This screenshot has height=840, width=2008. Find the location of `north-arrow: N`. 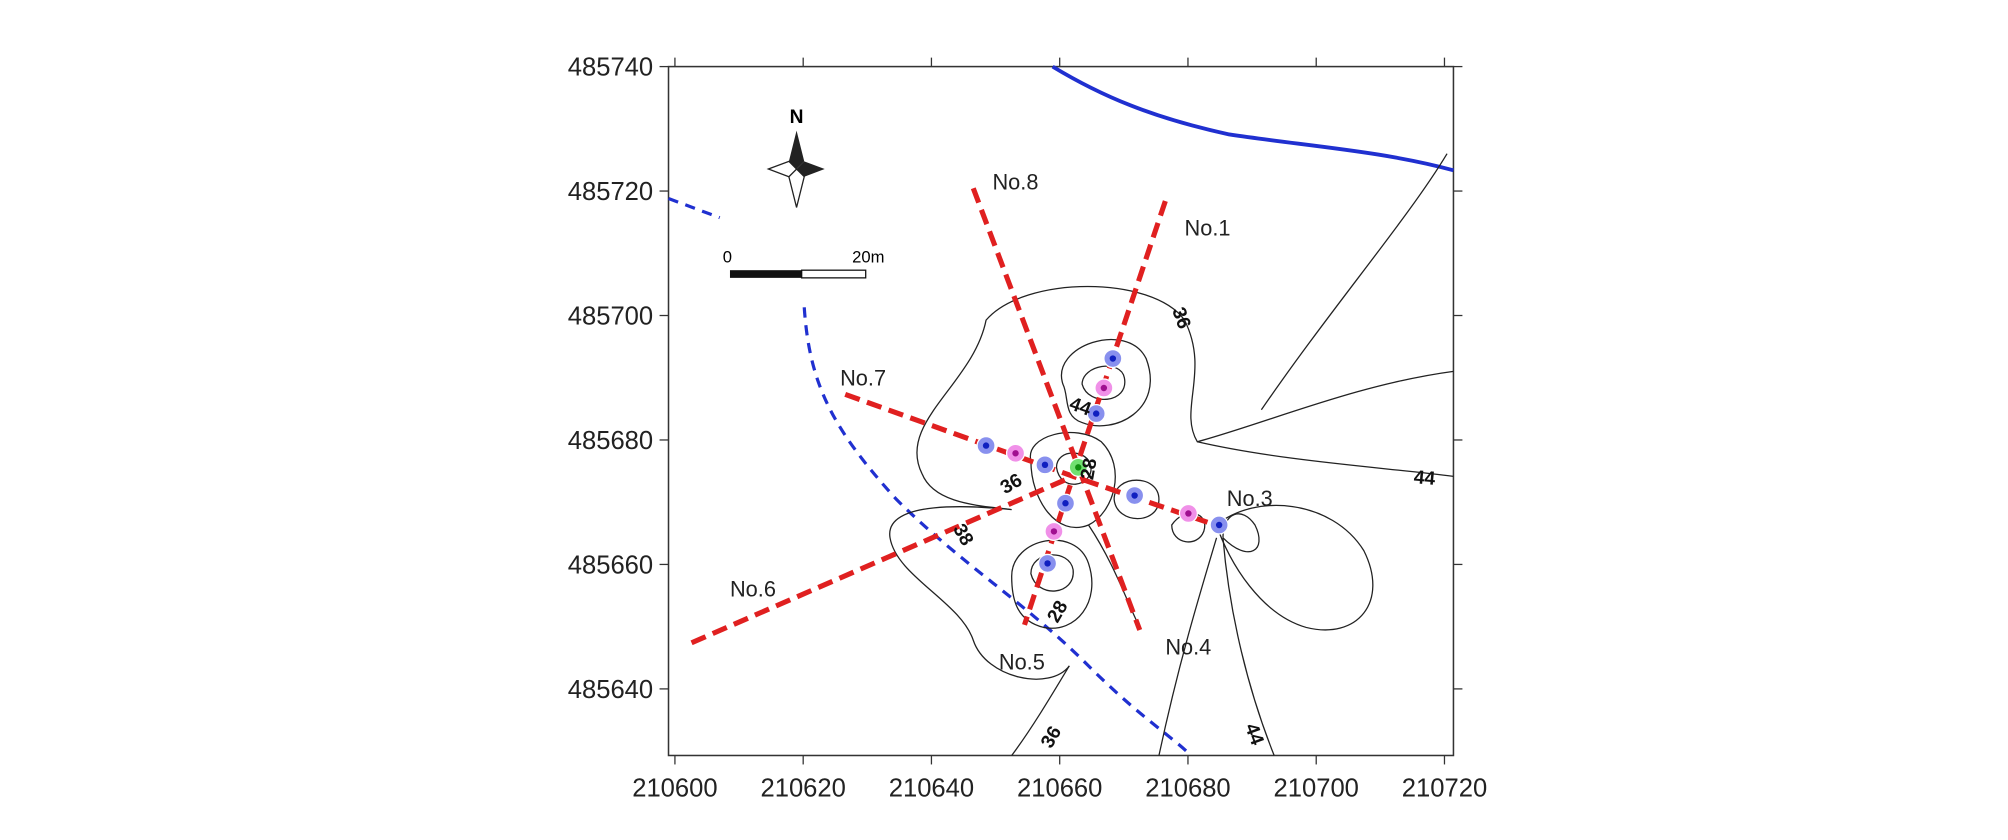

north-arrow: N is located at coordinates (795, 157).